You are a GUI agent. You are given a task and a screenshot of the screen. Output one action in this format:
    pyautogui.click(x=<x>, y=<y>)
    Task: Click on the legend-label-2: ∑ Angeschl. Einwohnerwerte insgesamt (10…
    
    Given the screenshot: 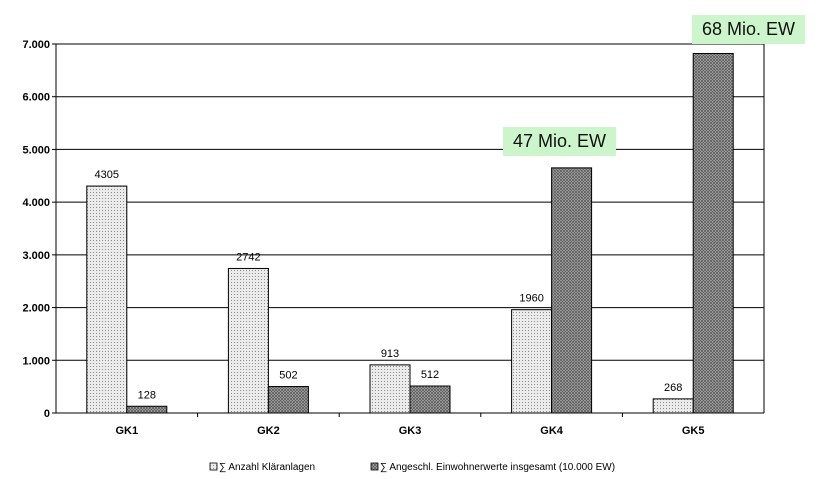 What is the action you would take?
    pyautogui.click(x=497, y=467)
    